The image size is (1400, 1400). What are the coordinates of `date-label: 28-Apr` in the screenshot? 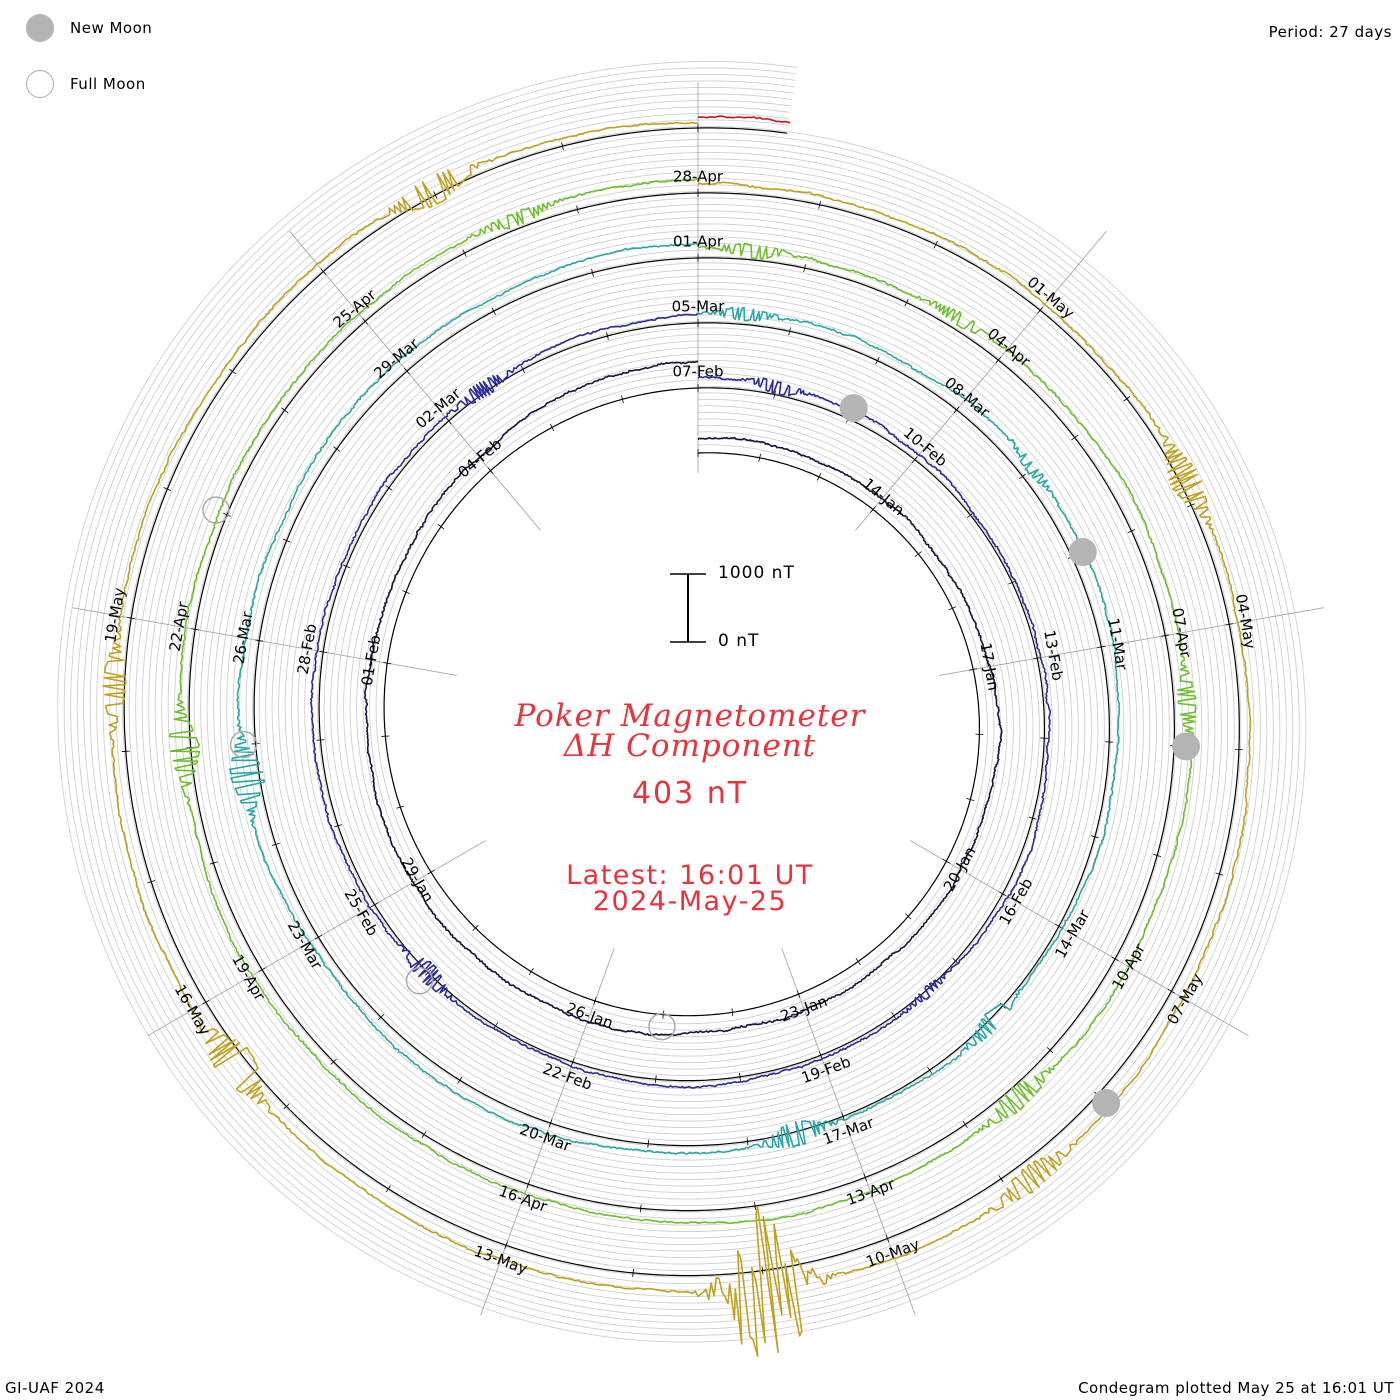 It's located at (698, 177).